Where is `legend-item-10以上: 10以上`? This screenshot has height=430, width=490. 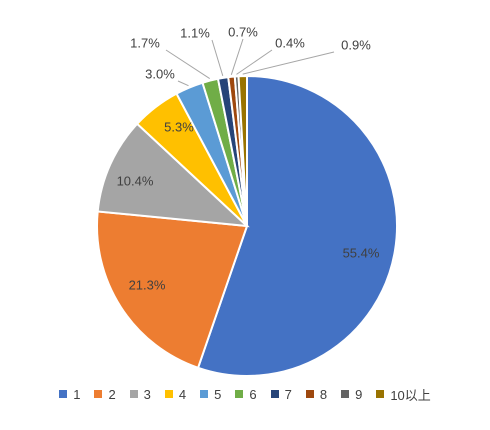 legend-item-10以上: 10以上 is located at coordinates (403, 394).